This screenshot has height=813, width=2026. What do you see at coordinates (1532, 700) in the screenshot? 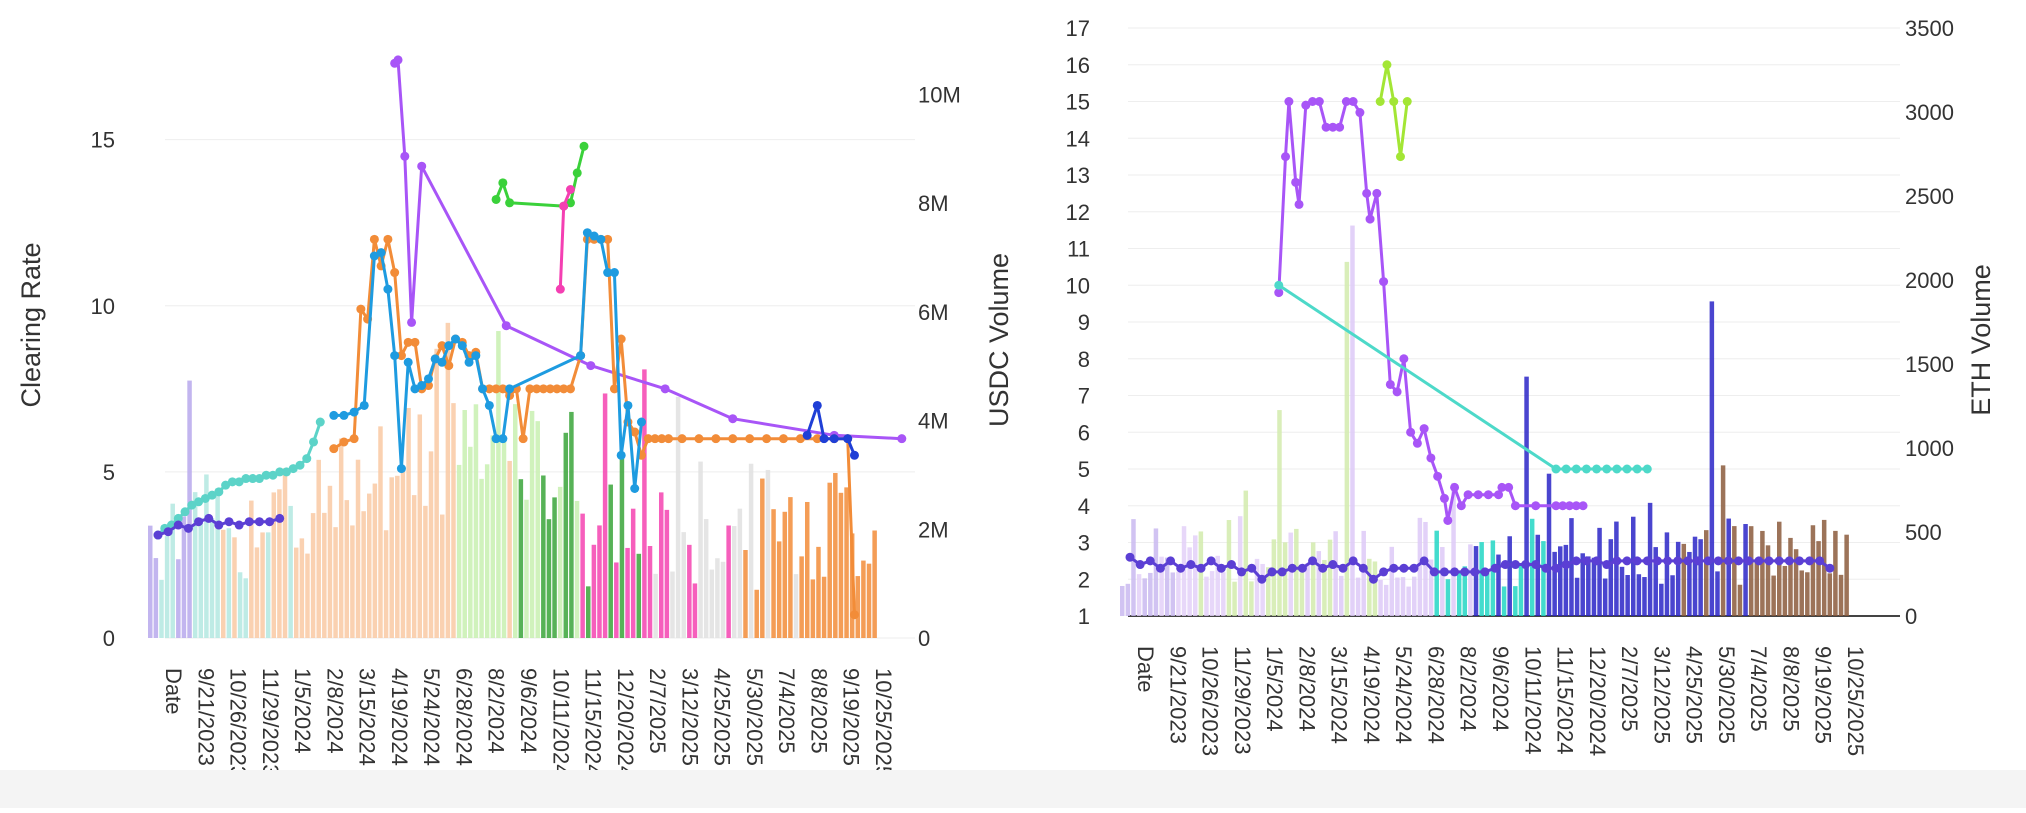
I see `x-tick-label: 10/11/2024` at bounding box center [1532, 700].